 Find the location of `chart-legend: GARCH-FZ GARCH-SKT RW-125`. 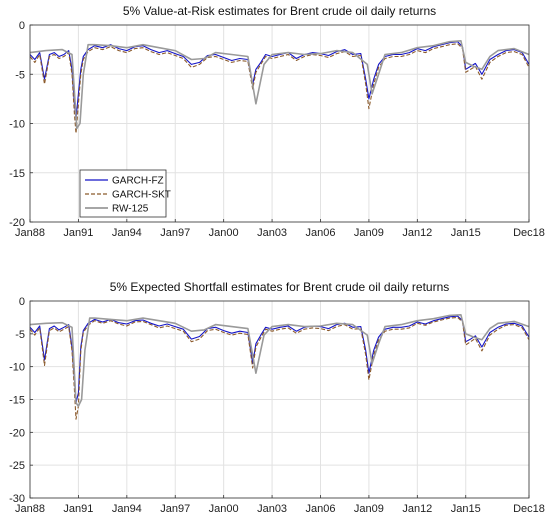

chart-legend: GARCH-FZ GARCH-SKT RW-125 is located at coordinates (125, 193).